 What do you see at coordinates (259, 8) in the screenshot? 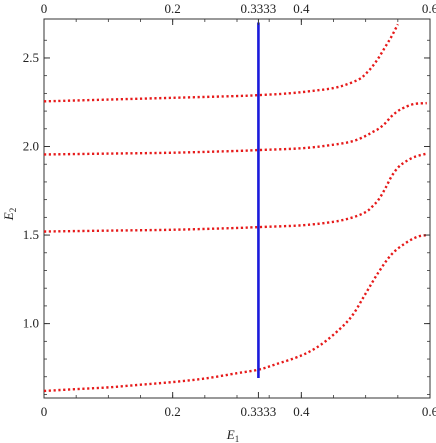
I see `x-tick-label-top: 0.3333` at bounding box center [259, 8].